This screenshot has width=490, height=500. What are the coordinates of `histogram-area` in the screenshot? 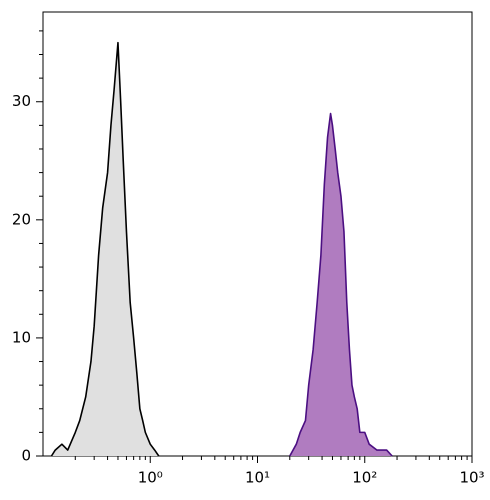 It's located at (341, 285).